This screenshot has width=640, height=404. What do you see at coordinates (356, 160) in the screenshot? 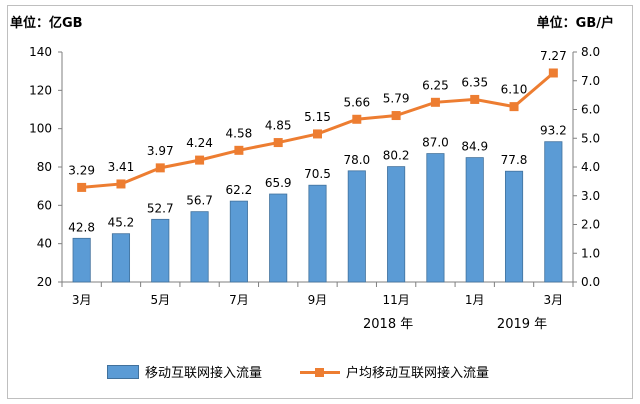
I see `bar-data-label: 78.0` at bounding box center [356, 160].